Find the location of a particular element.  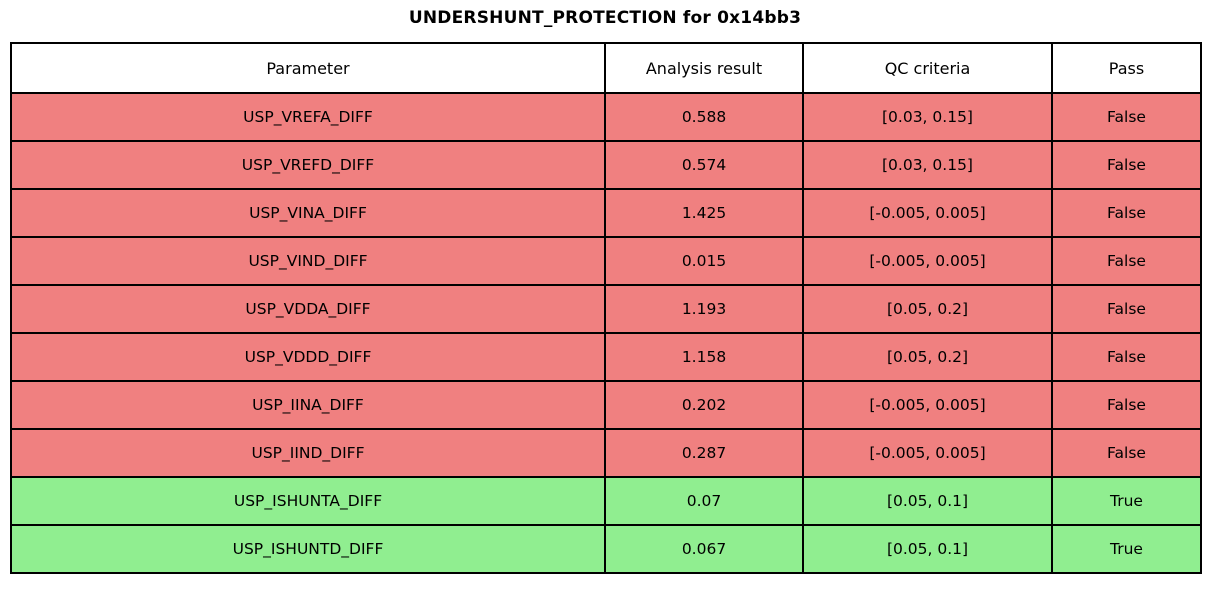

parameter-cell: USP_ISHUNTD_DIFF is located at coordinates (308, 549).